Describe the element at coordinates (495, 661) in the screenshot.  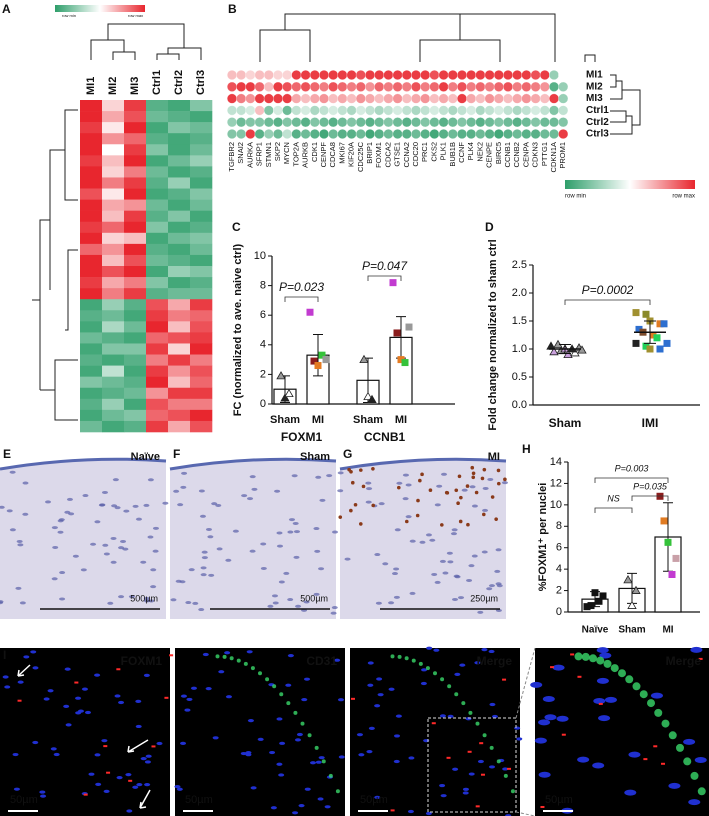
I see `channel-label: Merge` at that location.